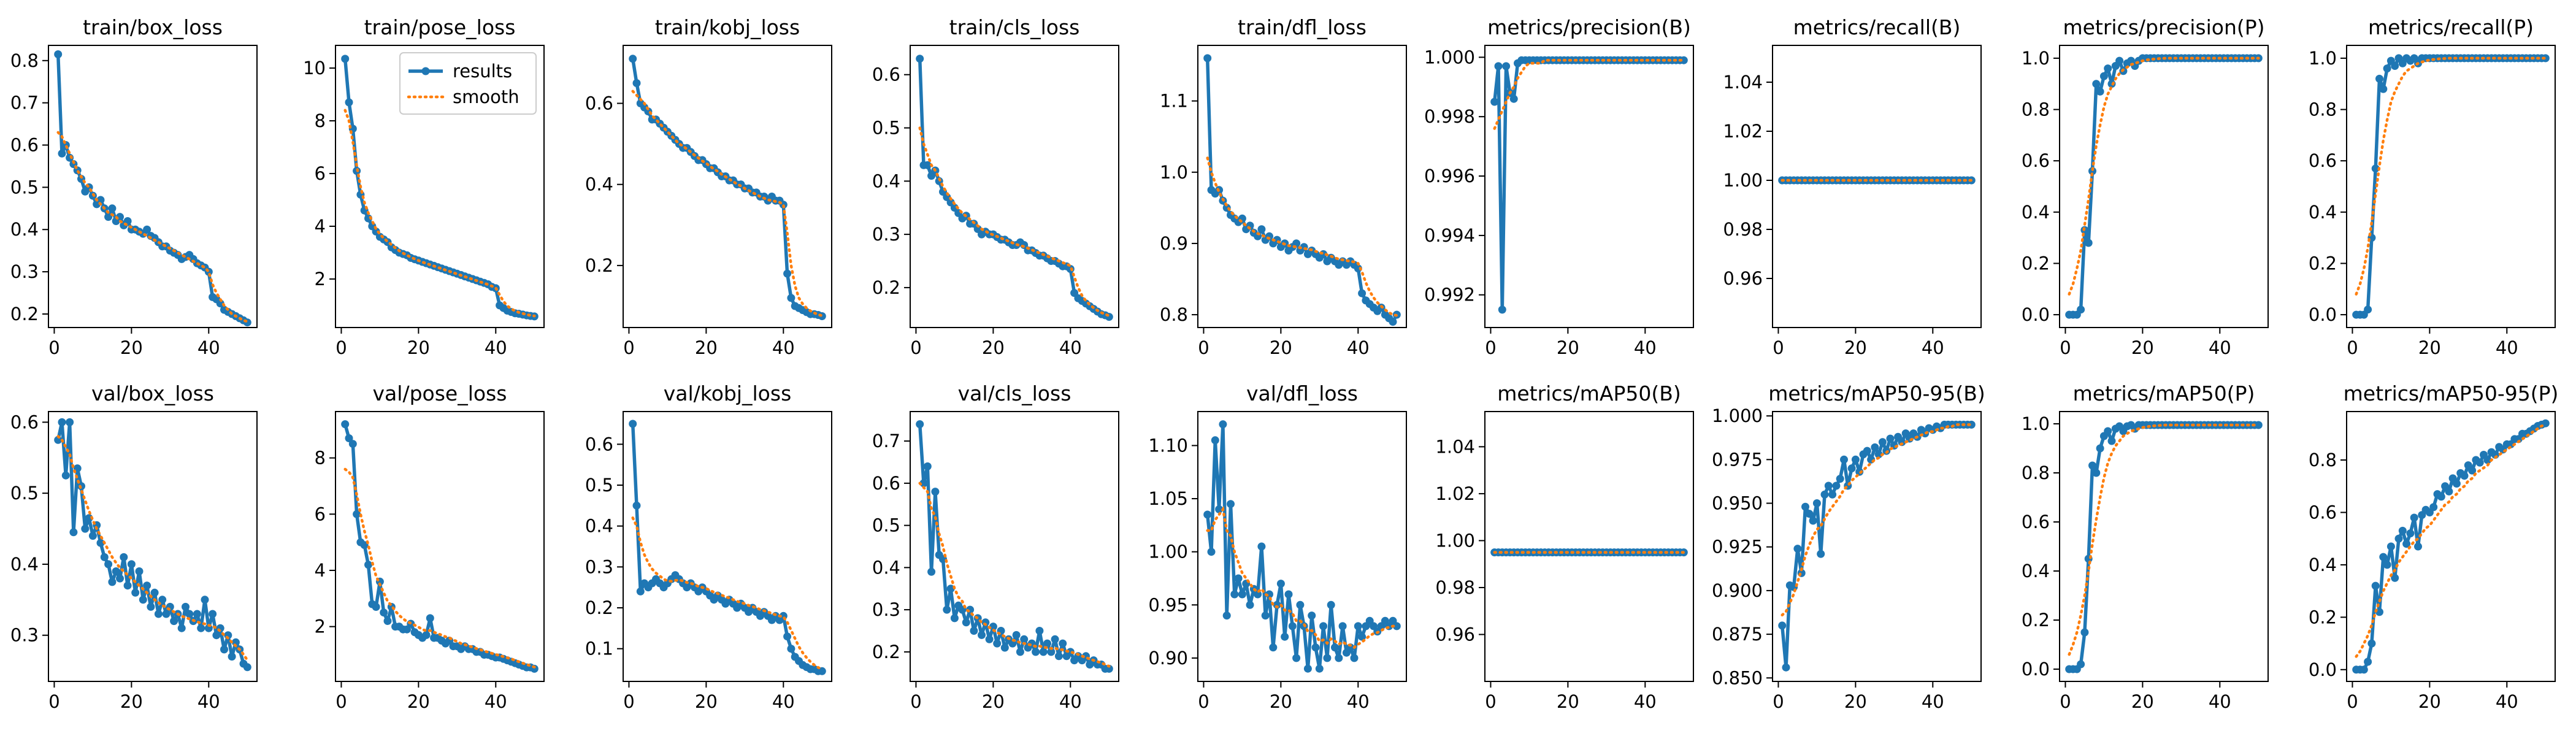 This screenshot has height=736, width=2576. I want to click on legend: results smooth, so click(468, 83).